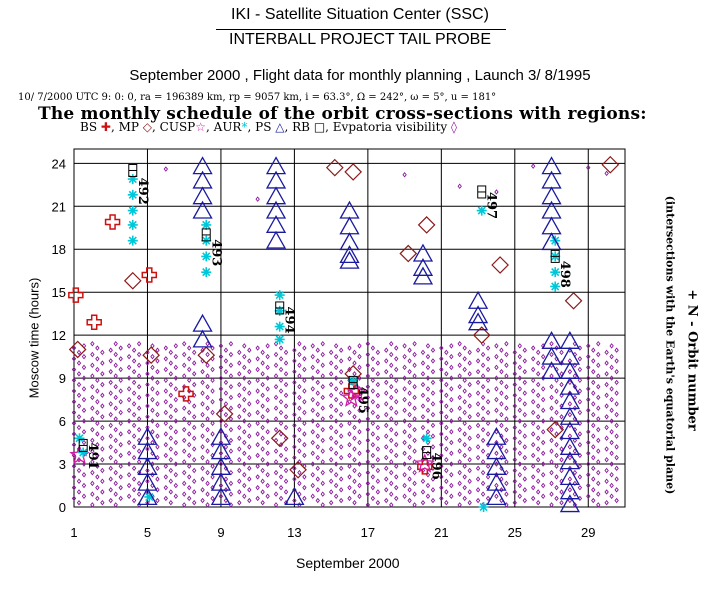  I want to click on aur-asterisk-marker, so click(483, 507).